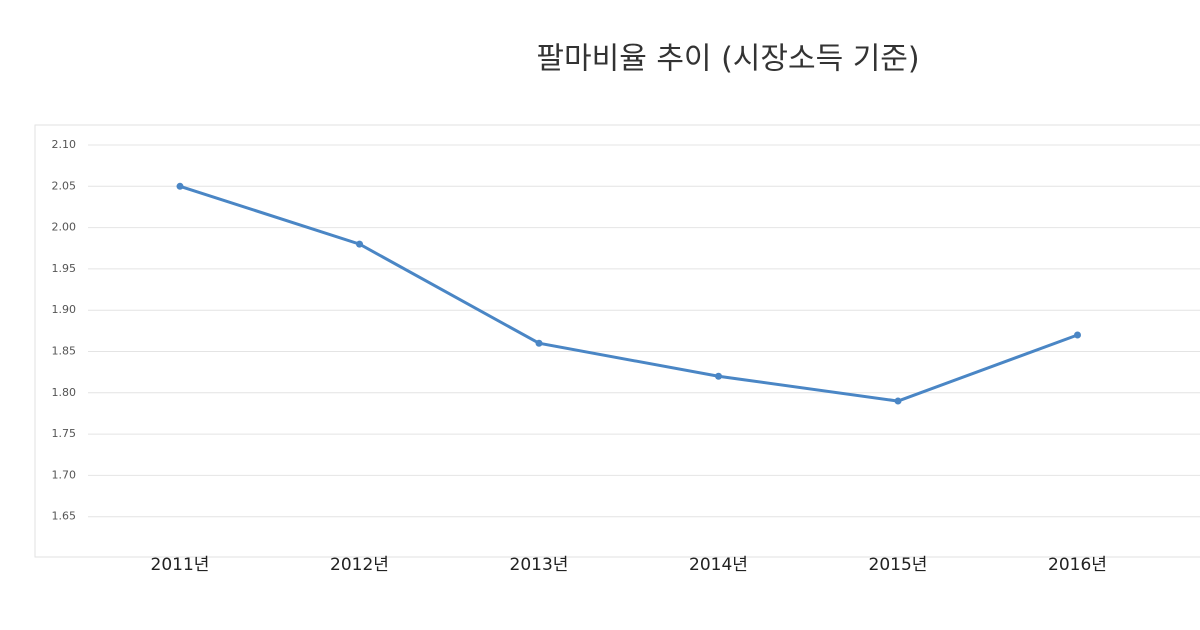 The height and width of the screenshot is (630, 1200). Describe the element at coordinates (539, 565) in the screenshot. I see `x-tick-label: 2013년` at that location.